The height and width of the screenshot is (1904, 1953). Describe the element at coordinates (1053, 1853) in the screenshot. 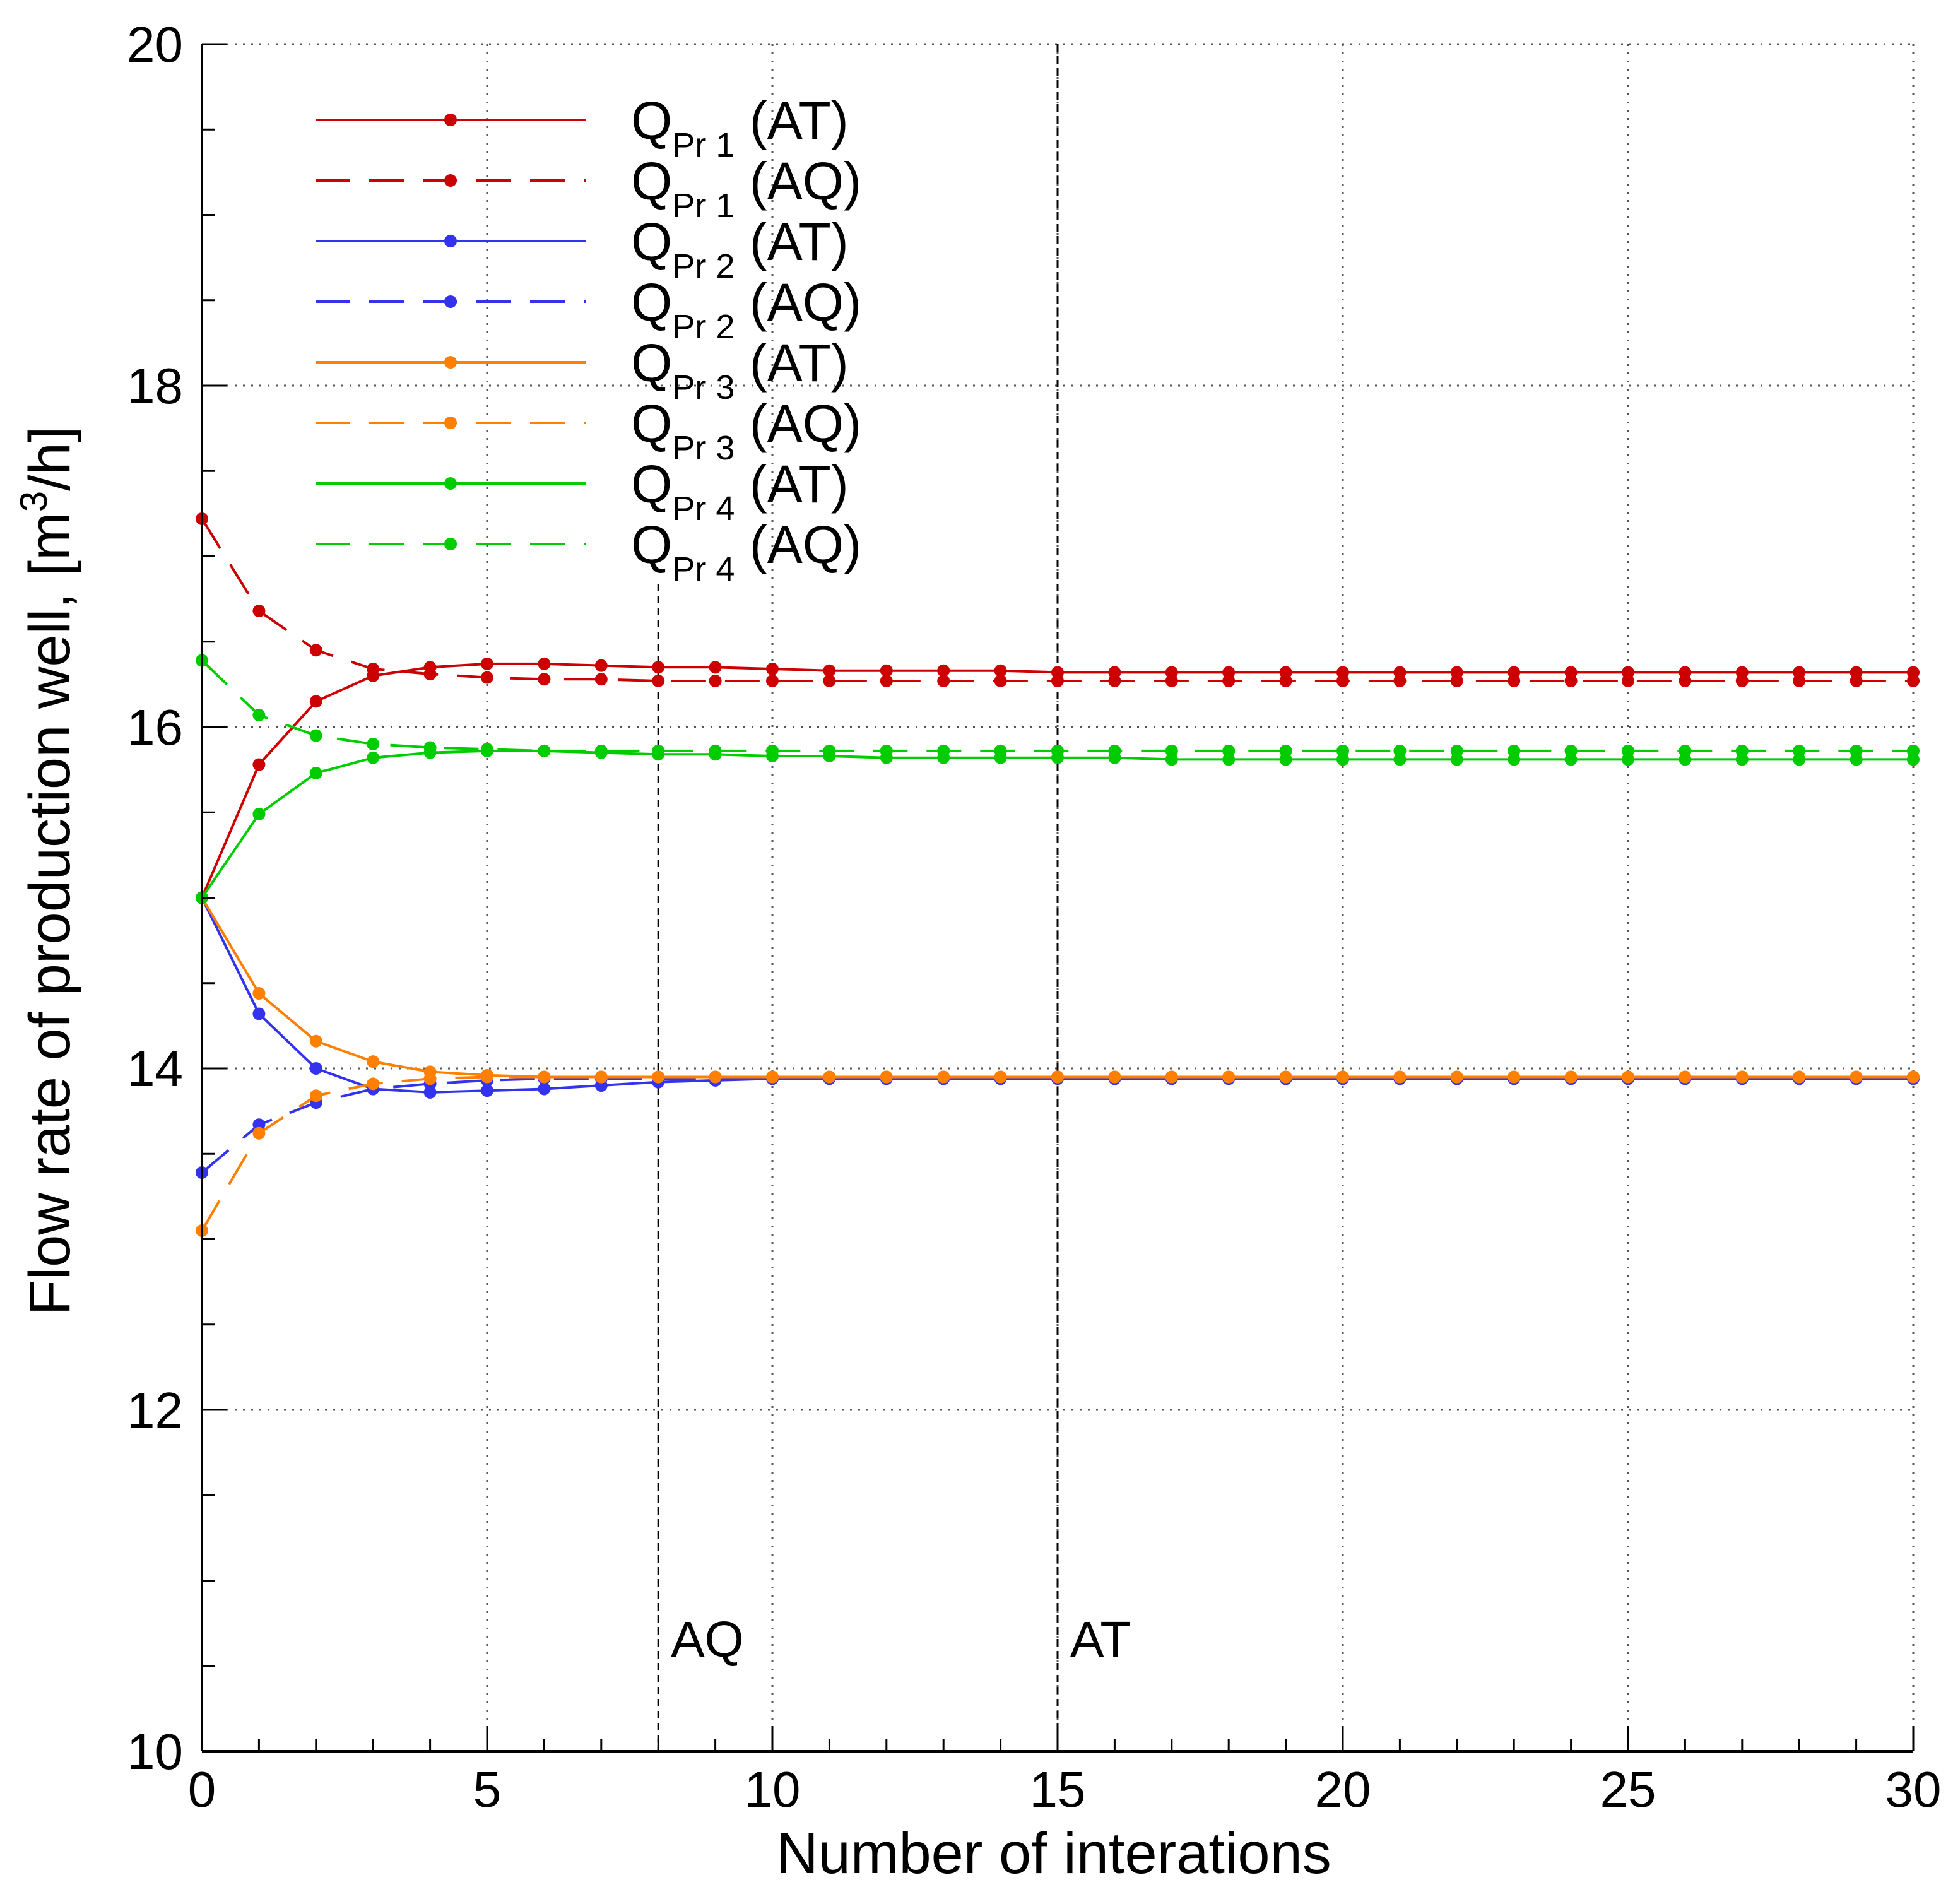

I see `x-axis-label: Number of interations` at that location.